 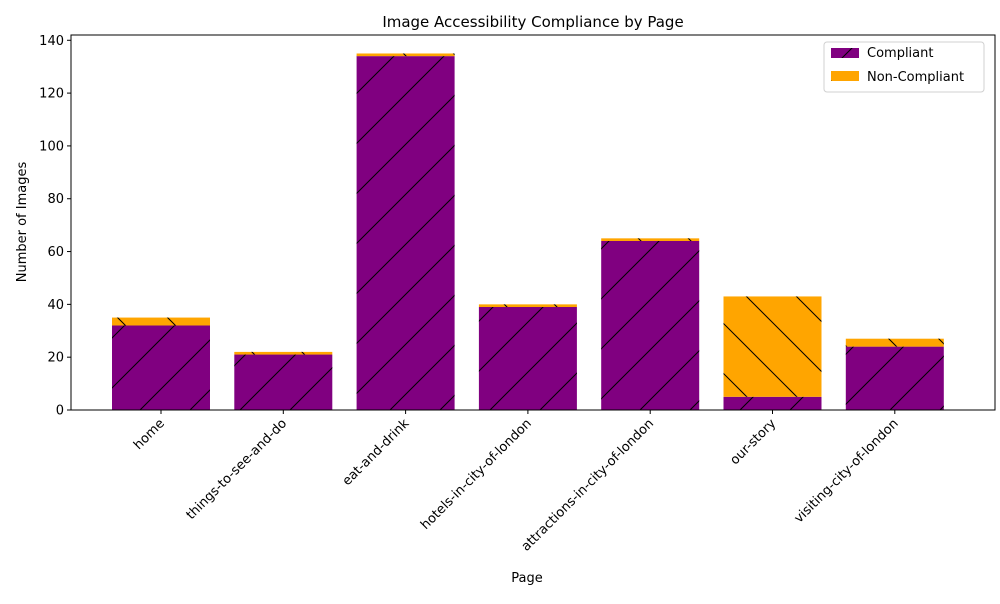 What do you see at coordinates (894, 342) in the screenshot?
I see `bar-hatch-non-compliant-visiting-city-of-london` at bounding box center [894, 342].